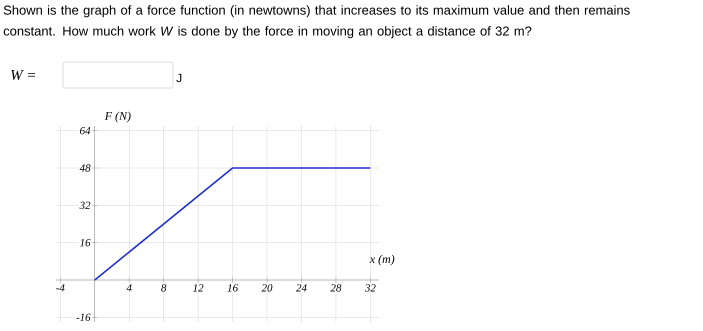 The image size is (703, 331). I want to click on y-tick-label: 48, so click(85, 168).